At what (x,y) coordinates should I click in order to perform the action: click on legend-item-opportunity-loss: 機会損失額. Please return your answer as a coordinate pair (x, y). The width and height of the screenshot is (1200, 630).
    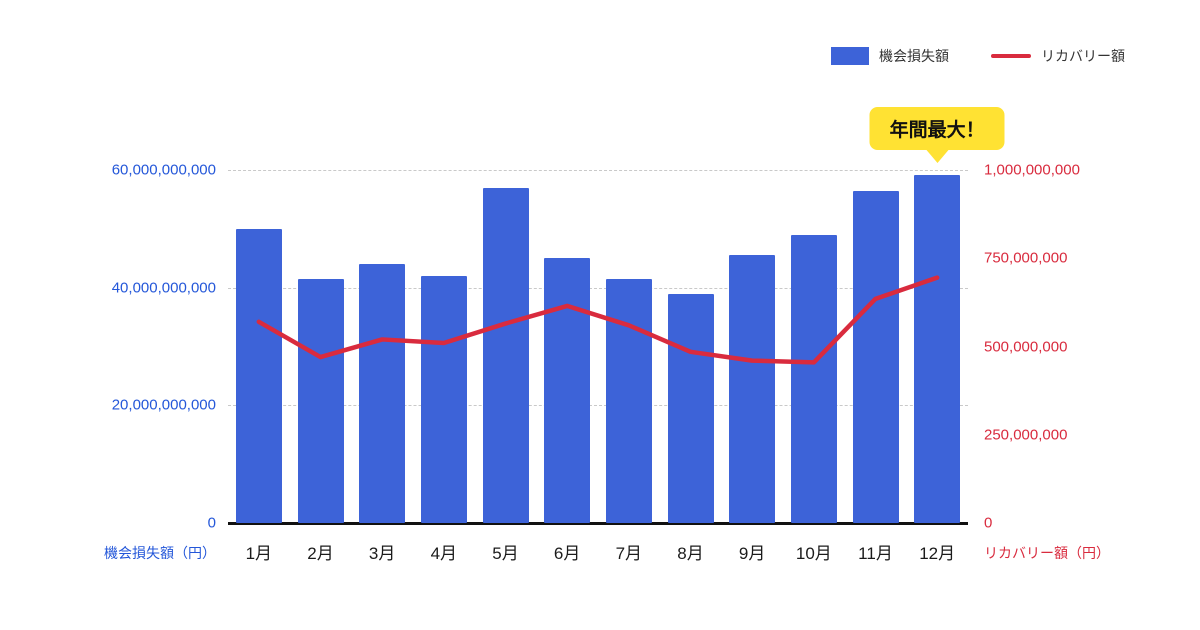
    Looking at the image, I should click on (890, 56).